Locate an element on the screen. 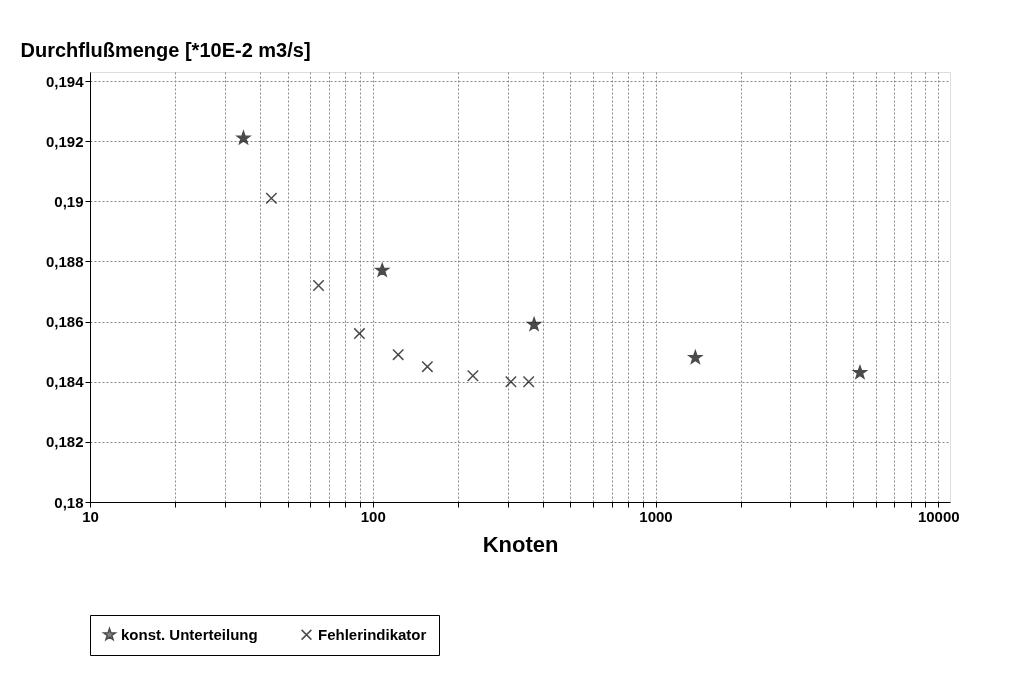  x-tick-label: 10000 is located at coordinates (938, 516).